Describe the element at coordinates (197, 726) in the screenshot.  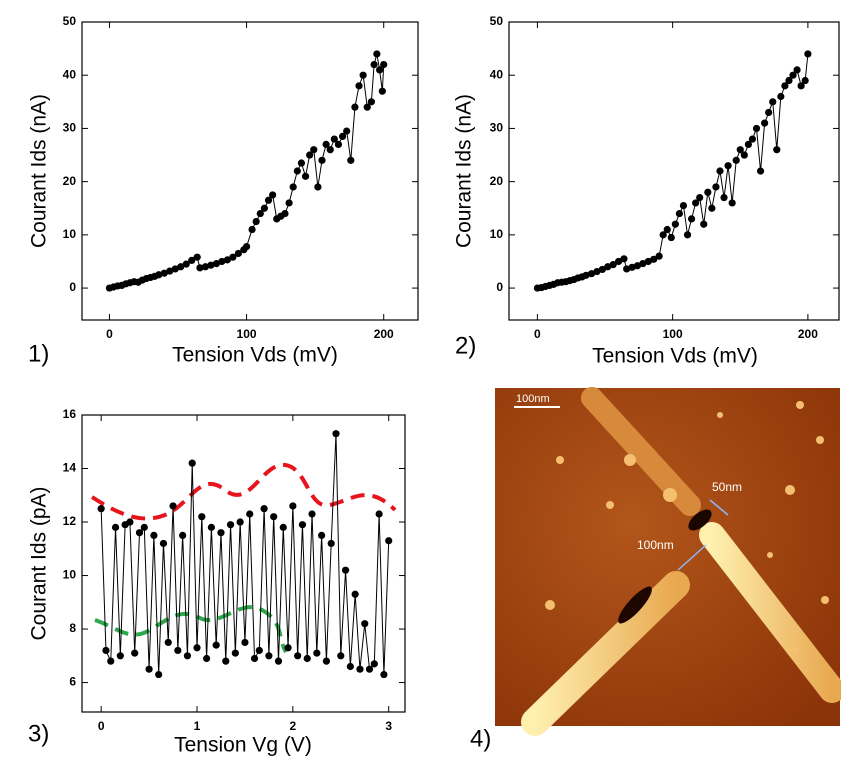
I see `x-tick-label: 1` at that location.